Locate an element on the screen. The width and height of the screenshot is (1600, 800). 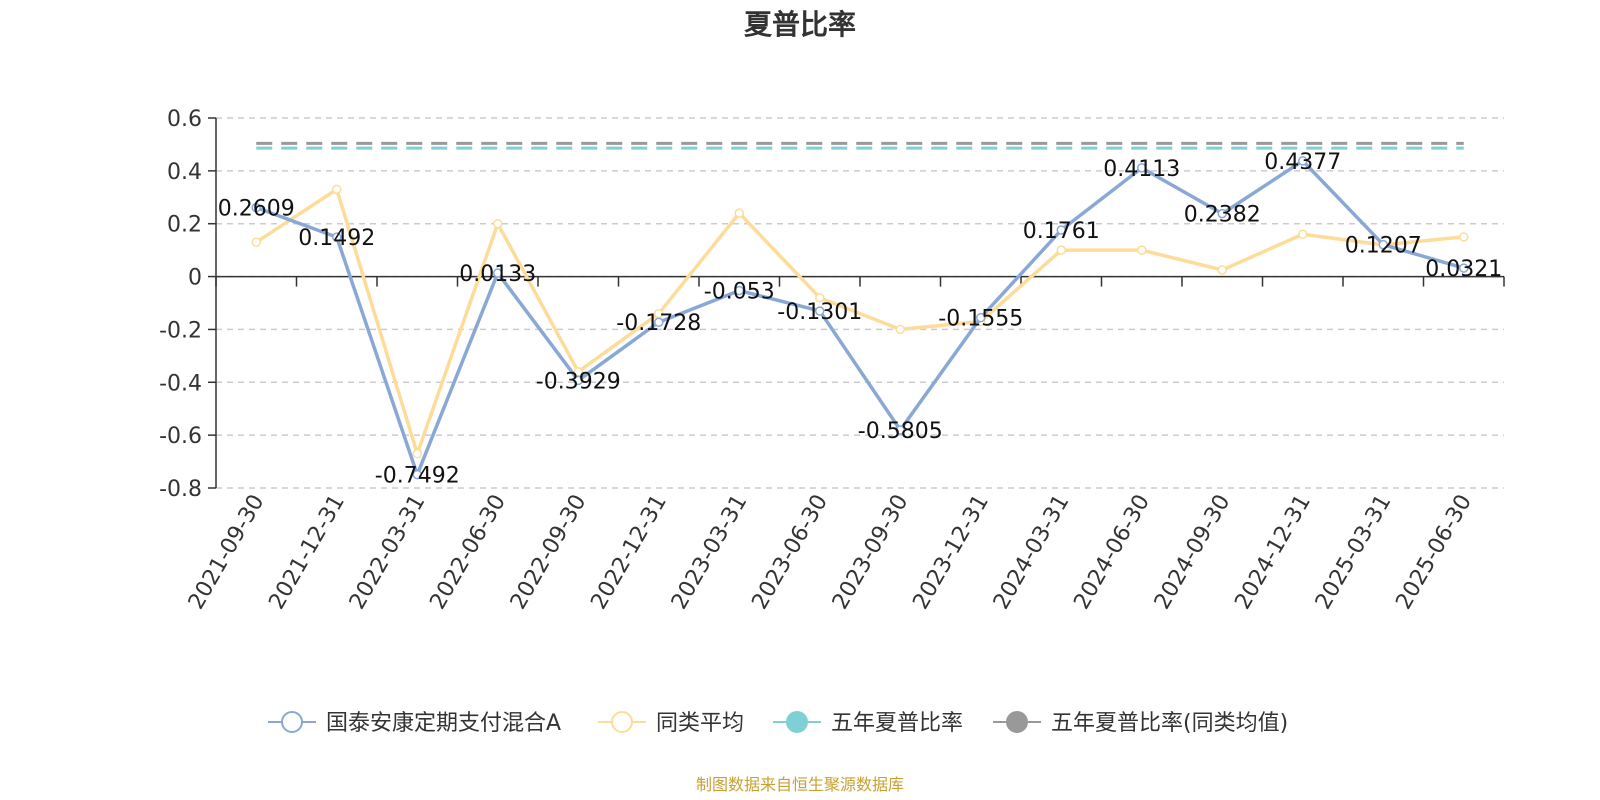
x-tick-label: 2022-06-30 is located at coordinates (468, 552).